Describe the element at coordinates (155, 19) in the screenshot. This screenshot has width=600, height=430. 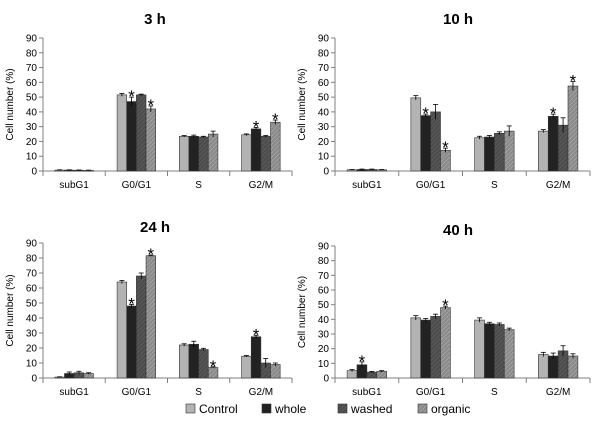
I see `chart-title: 3 h` at that location.